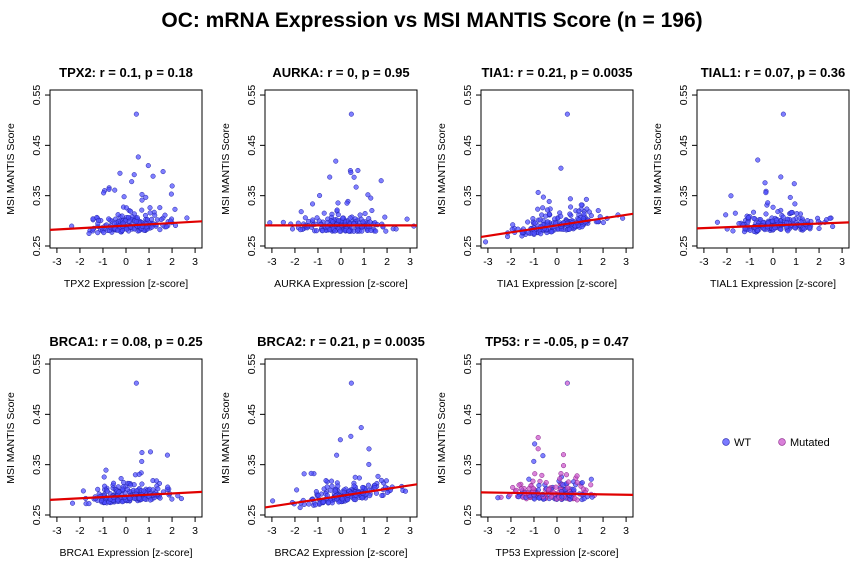  I want to click on x-tick-label: -3, so click(56, 531).